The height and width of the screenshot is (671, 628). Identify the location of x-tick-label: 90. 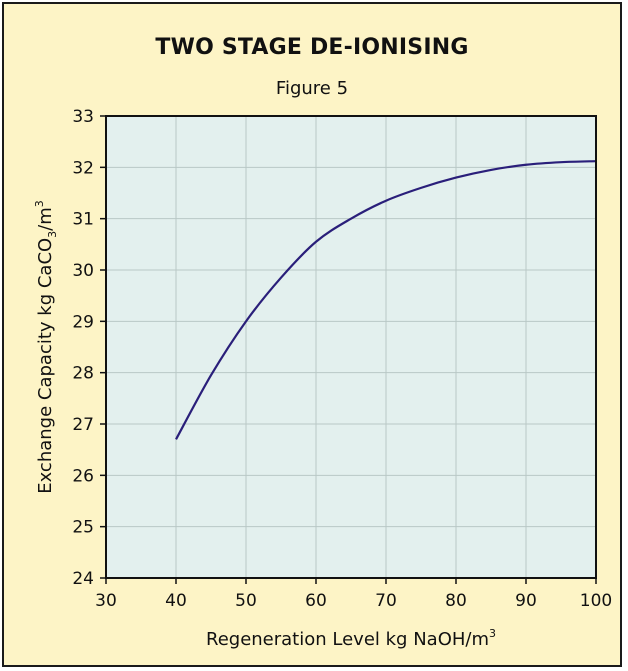
(526, 601).